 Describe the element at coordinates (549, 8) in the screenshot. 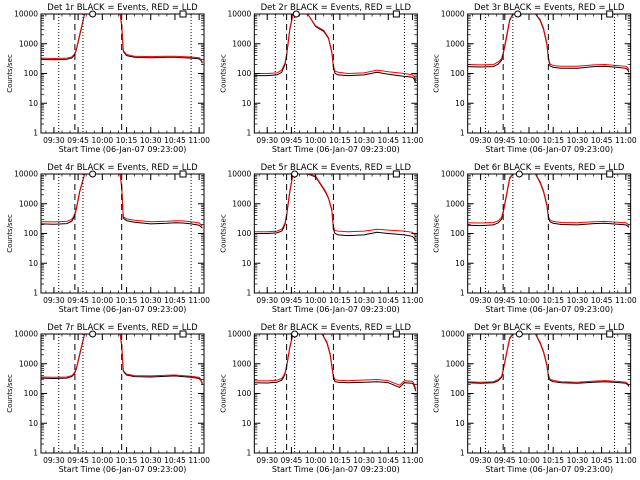

I see `chart-title: Det 3r BLACK = Events, RED = LLD` at that location.